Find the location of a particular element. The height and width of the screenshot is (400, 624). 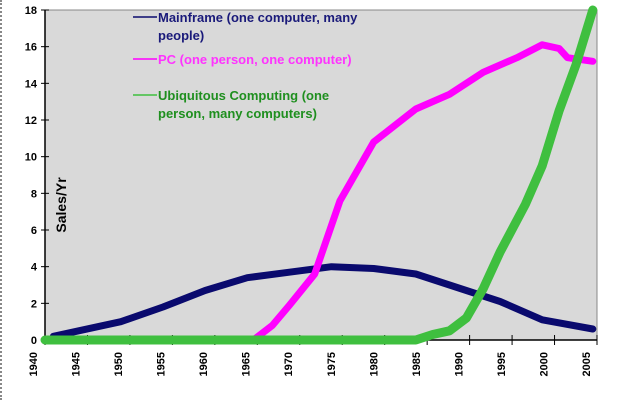

x-tick-label: 1985 is located at coordinates (417, 364).